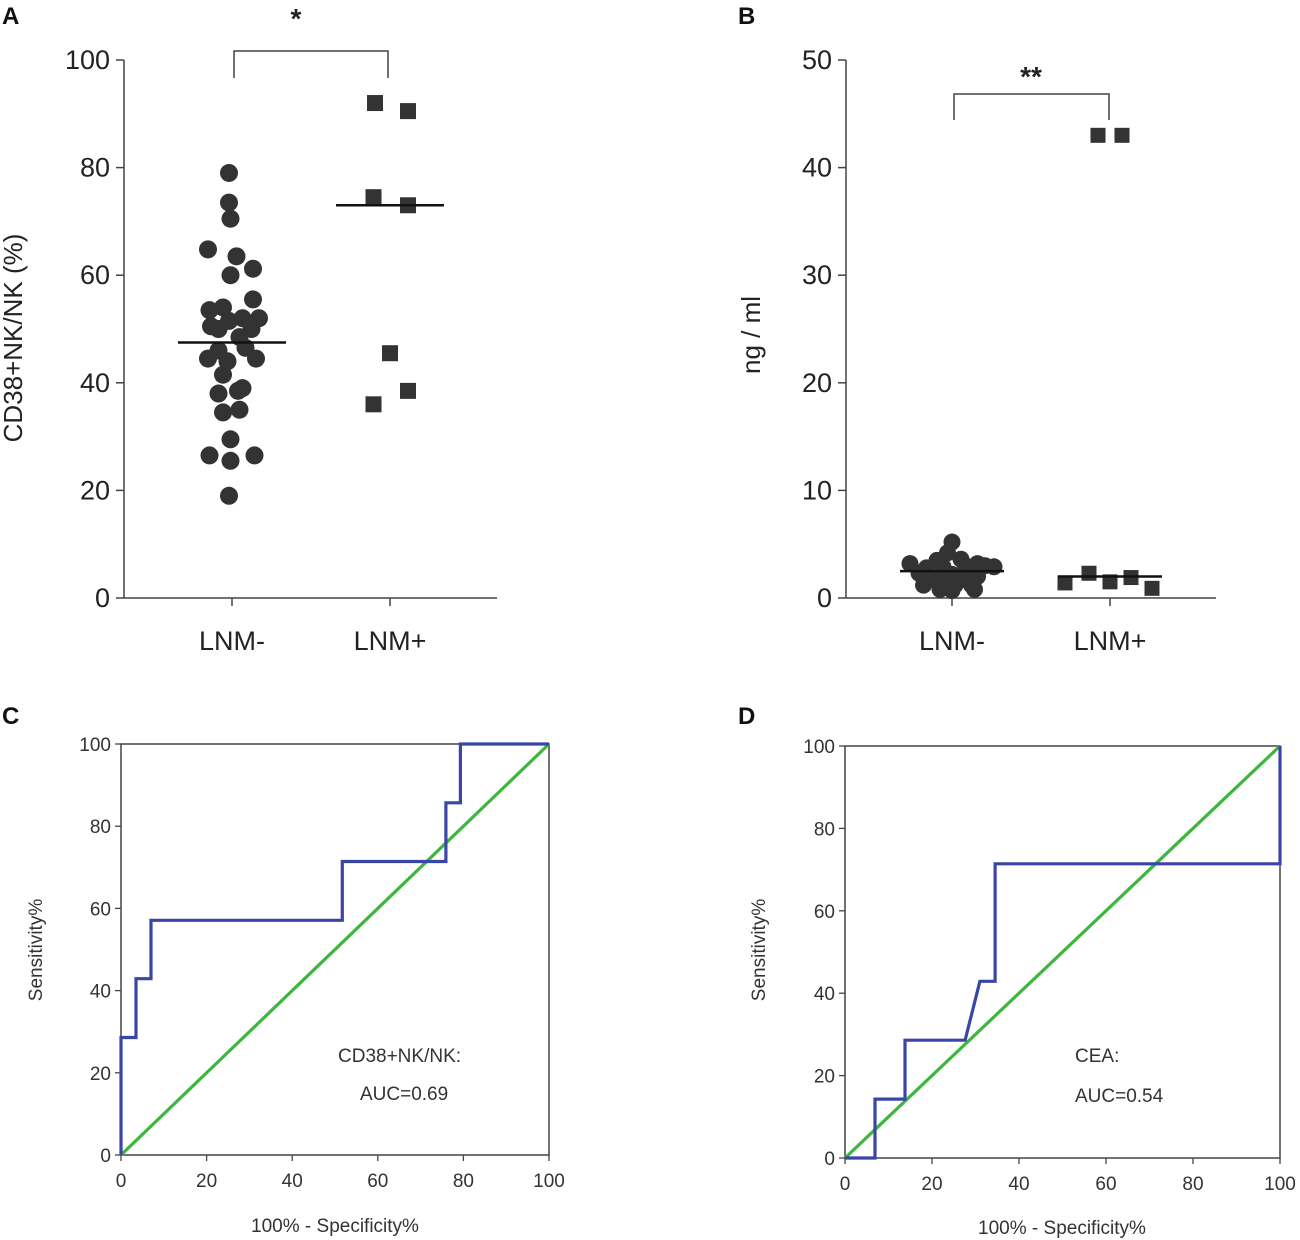  I want to click on panel-b-medians, so click(1031, 573).